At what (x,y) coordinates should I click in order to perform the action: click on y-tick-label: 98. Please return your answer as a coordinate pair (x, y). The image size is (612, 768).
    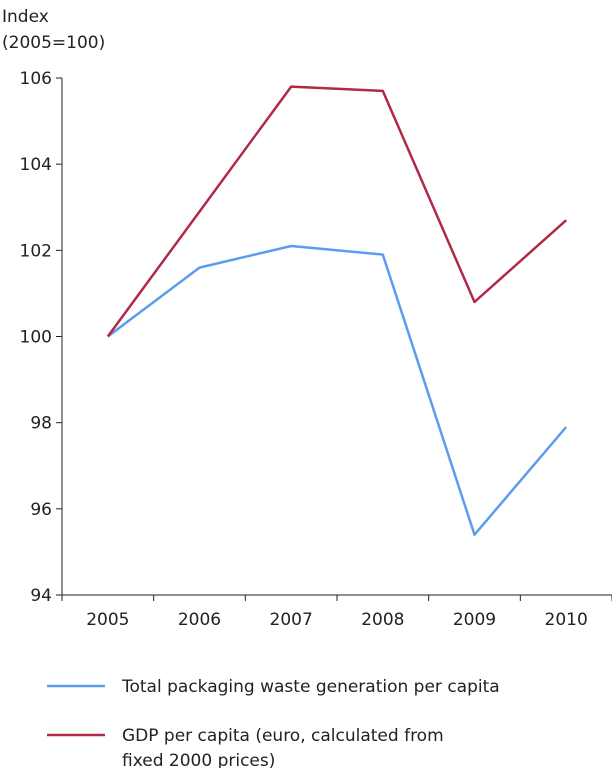
    Looking at the image, I should click on (41, 424).